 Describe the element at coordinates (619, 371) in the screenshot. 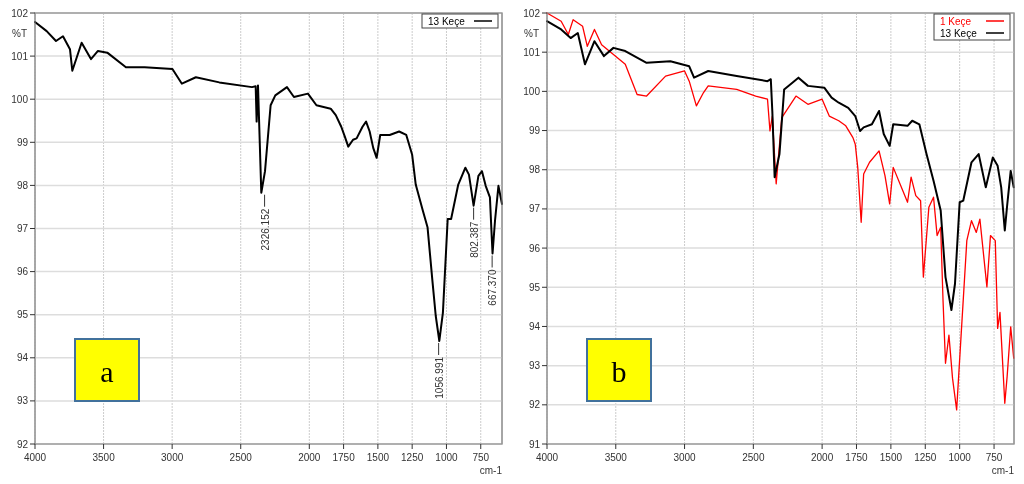

I see `annotation: b` at that location.